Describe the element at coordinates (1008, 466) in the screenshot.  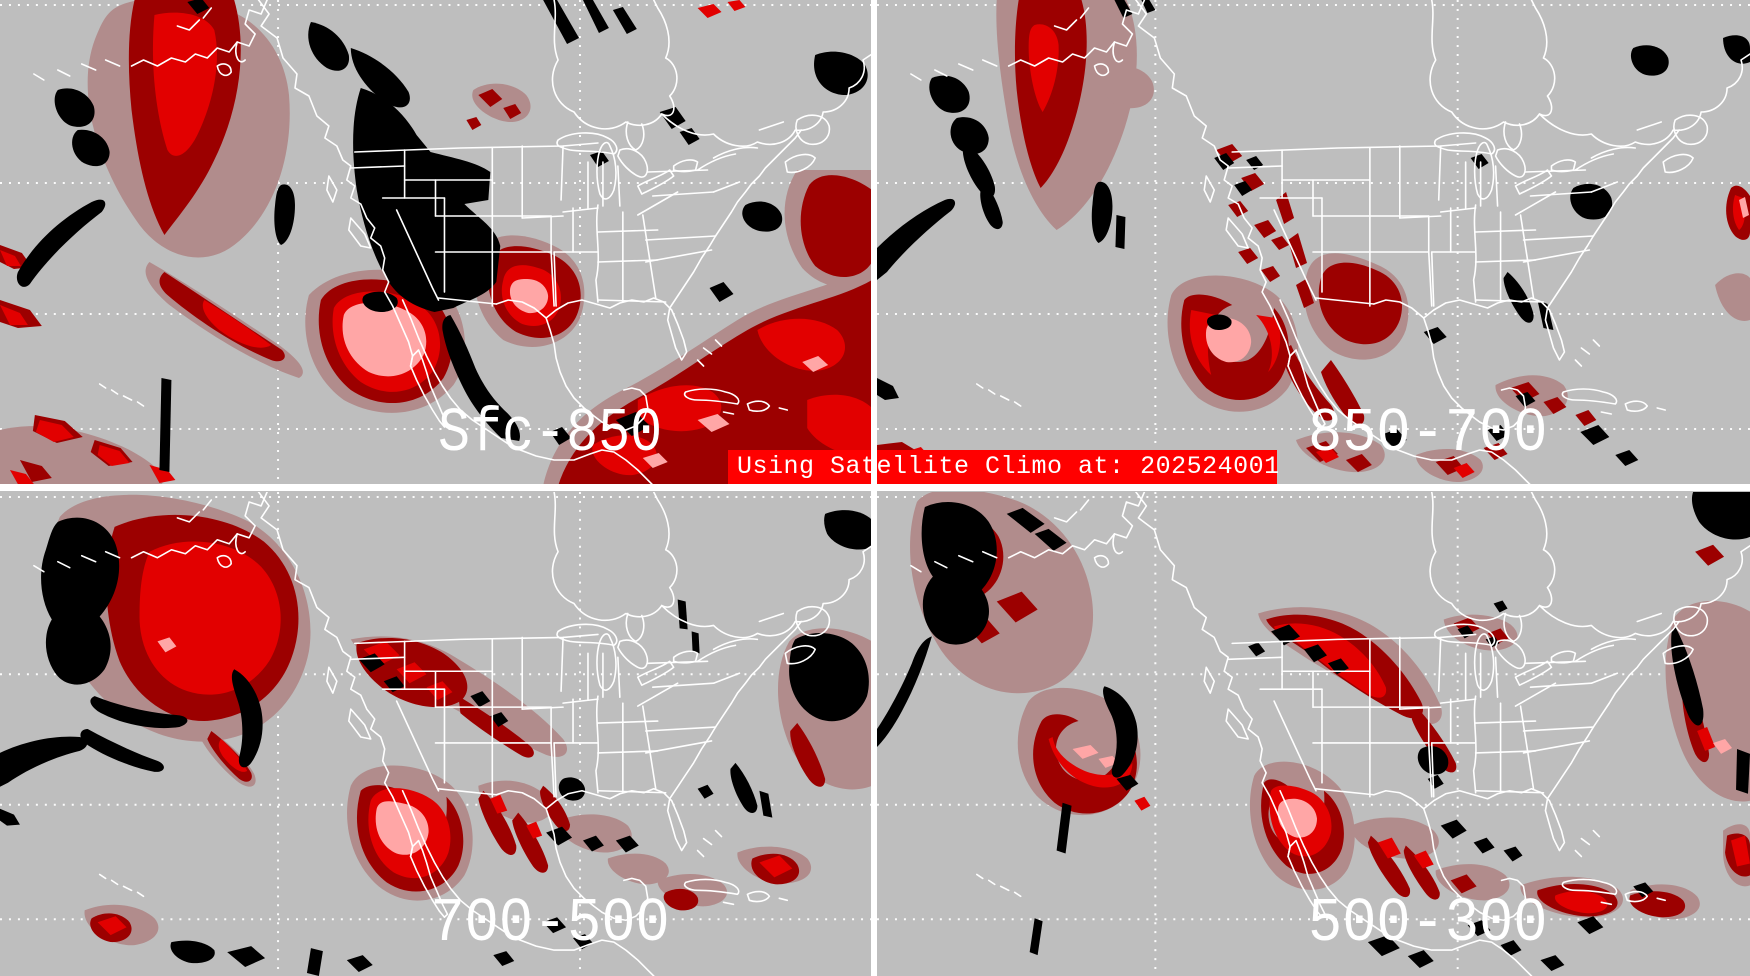
I see `status-banner-text: Using Satellite Climo at: 202524001` at that location.